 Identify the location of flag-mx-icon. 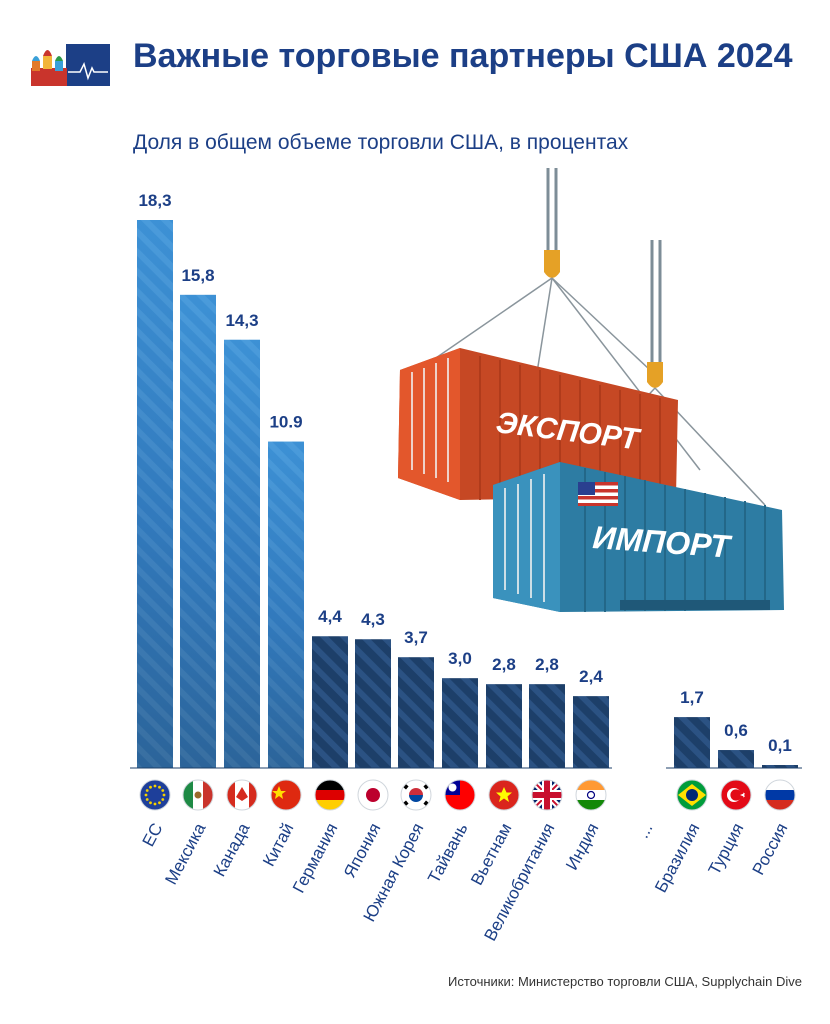
(198, 795).